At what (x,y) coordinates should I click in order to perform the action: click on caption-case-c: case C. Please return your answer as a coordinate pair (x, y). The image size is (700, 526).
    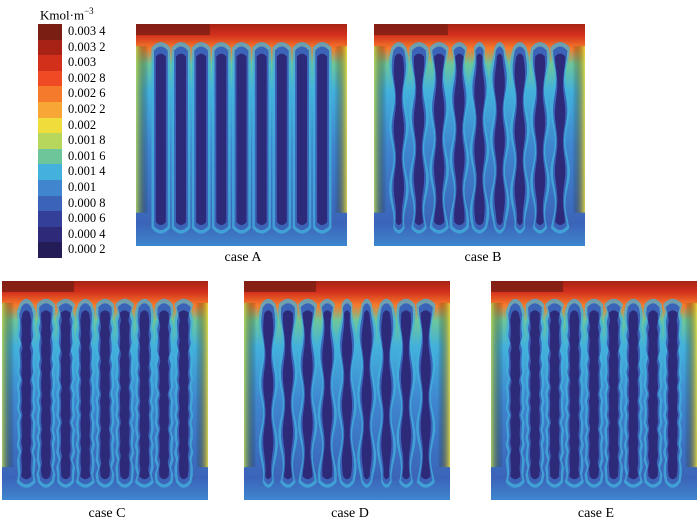
    Looking at the image, I should click on (107, 513).